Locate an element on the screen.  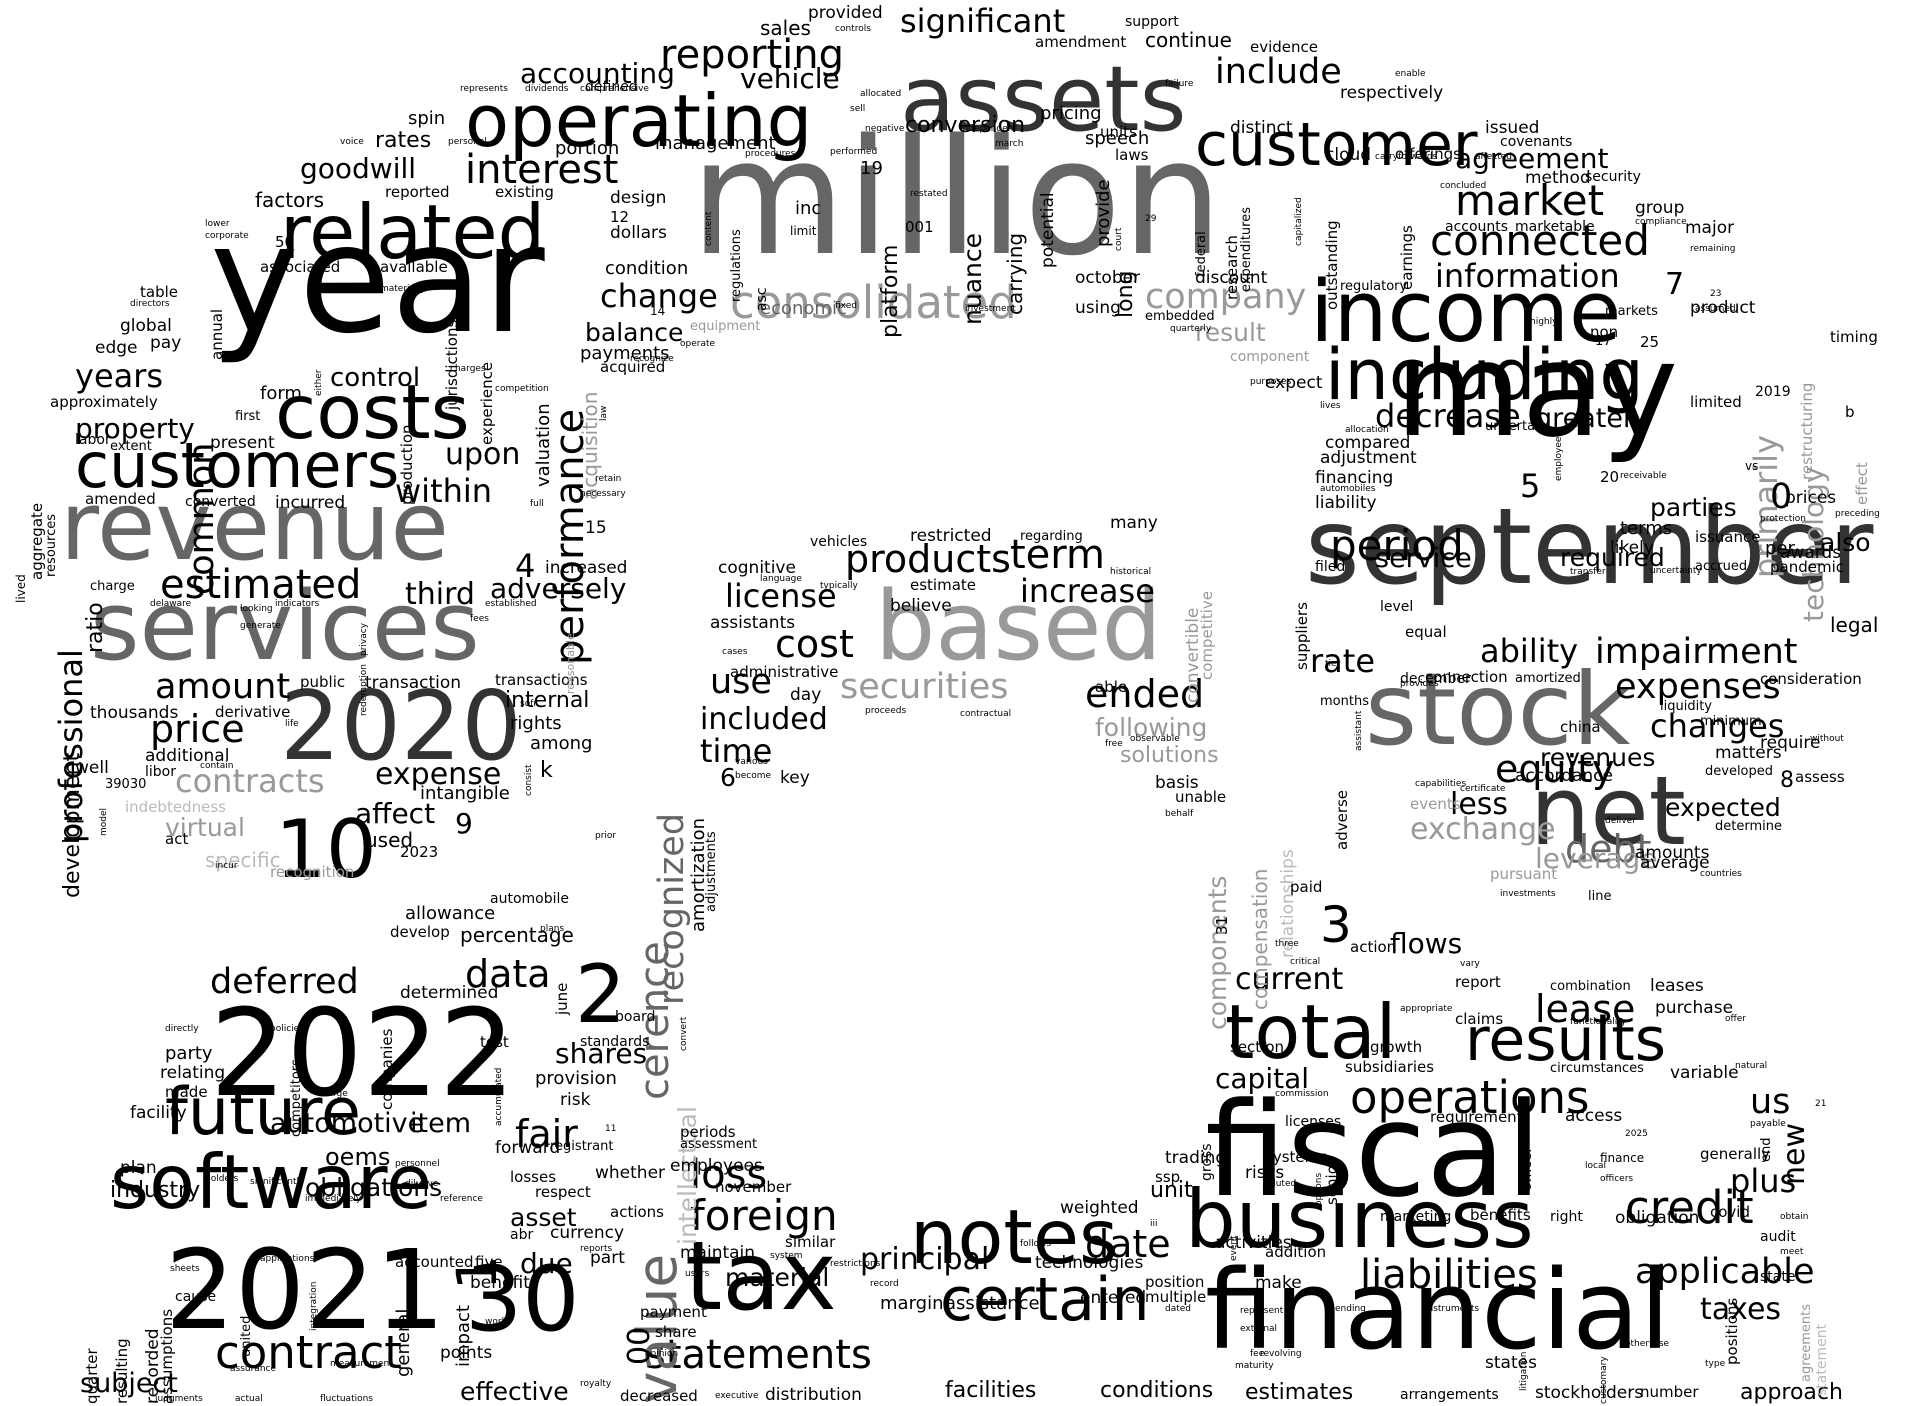
word-vs: vs is located at coordinates (1752, 466).